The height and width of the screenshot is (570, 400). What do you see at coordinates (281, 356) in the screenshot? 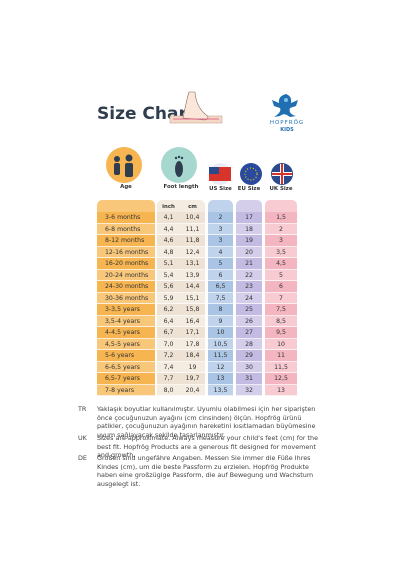
I see `table-cell: 11` at bounding box center [281, 356].